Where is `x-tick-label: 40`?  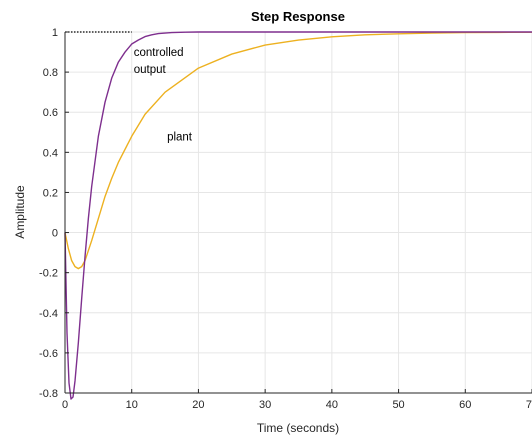
x-tick-label: 40 is located at coordinates (332, 405).